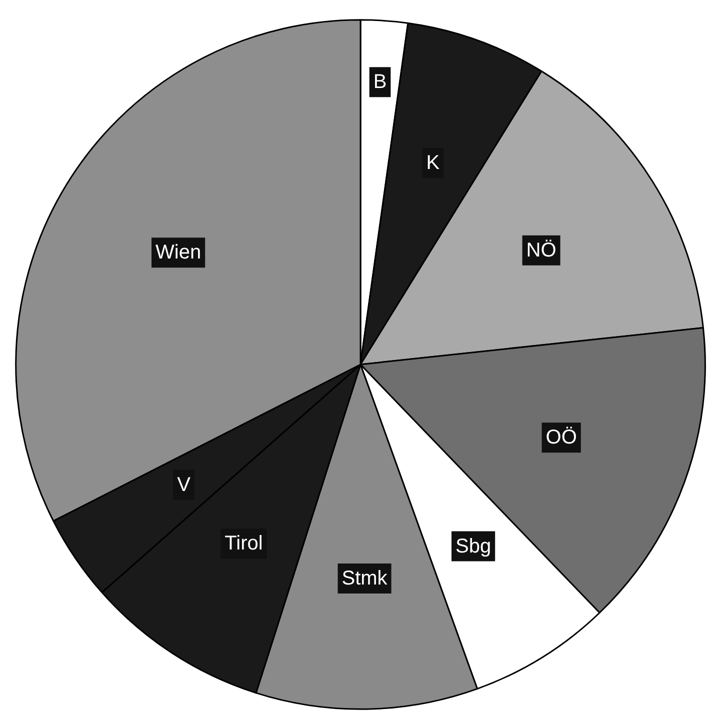 The width and height of the screenshot is (720, 728). What do you see at coordinates (243, 543) in the screenshot?
I see `slice-label: Tirol` at bounding box center [243, 543].